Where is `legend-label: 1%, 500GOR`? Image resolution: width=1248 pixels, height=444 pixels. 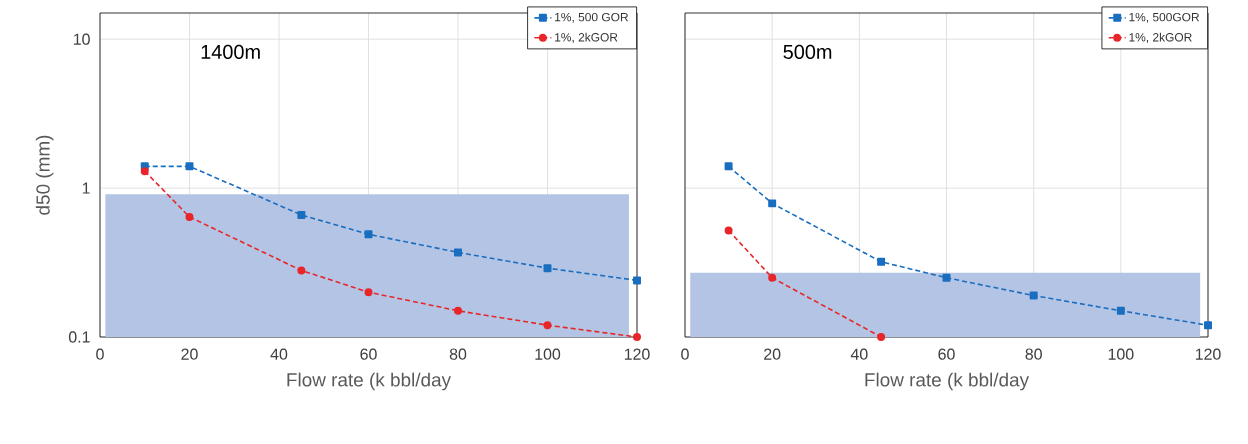
legend-label: 1%, 500GOR is located at coordinates (1164, 17).